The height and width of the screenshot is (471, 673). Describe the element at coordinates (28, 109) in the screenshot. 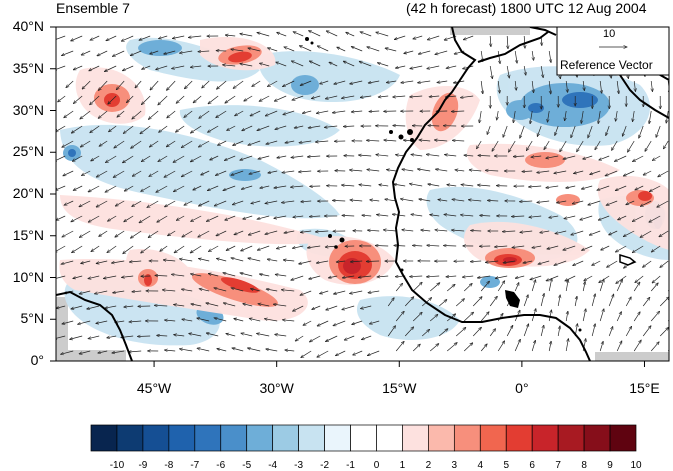

I see `lat-tick-label: 30°N` at that location.